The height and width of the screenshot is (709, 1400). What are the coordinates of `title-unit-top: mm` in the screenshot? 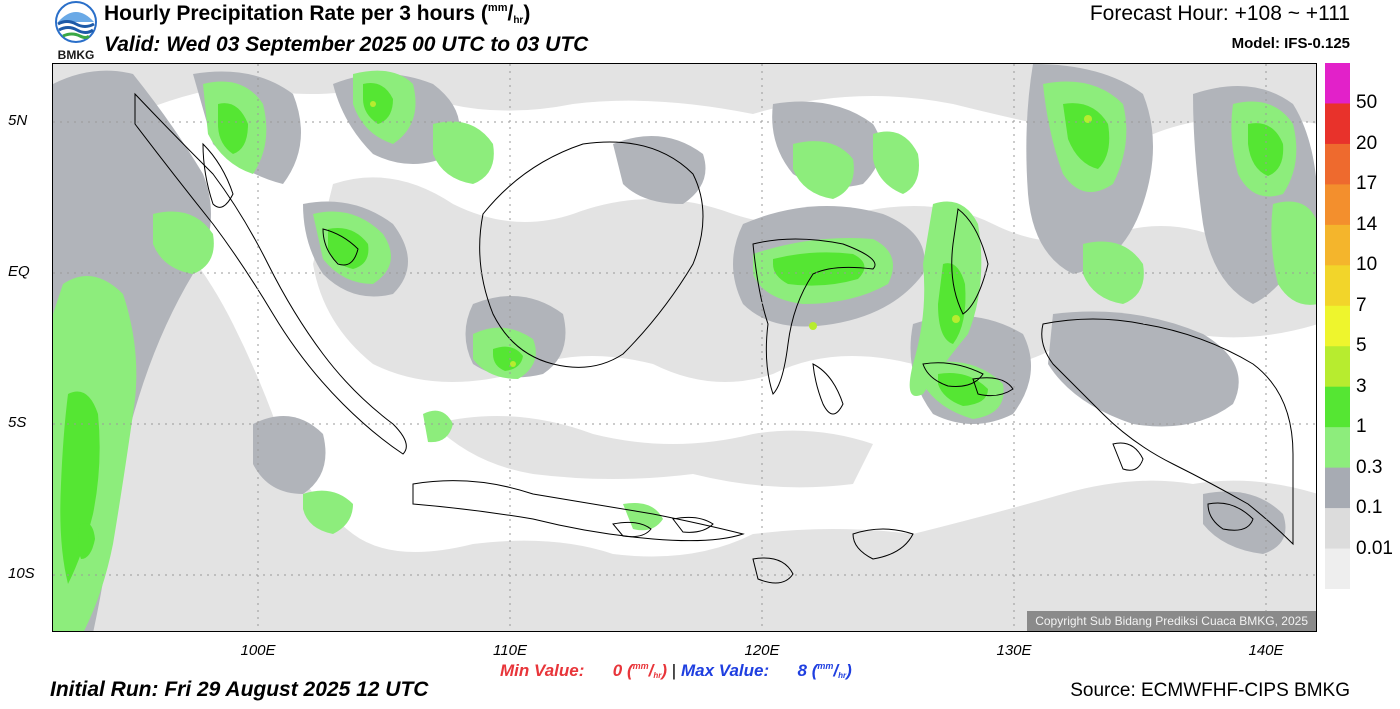 It's located at (497, 8).